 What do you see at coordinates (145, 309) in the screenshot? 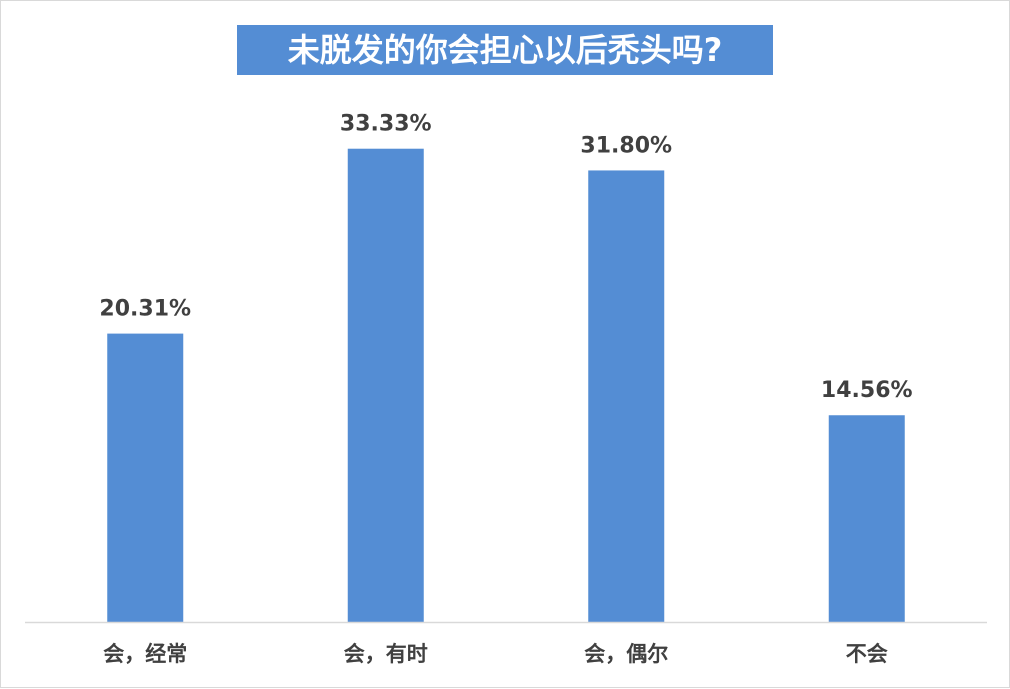
I see `data-label: 20.31%` at bounding box center [145, 309].